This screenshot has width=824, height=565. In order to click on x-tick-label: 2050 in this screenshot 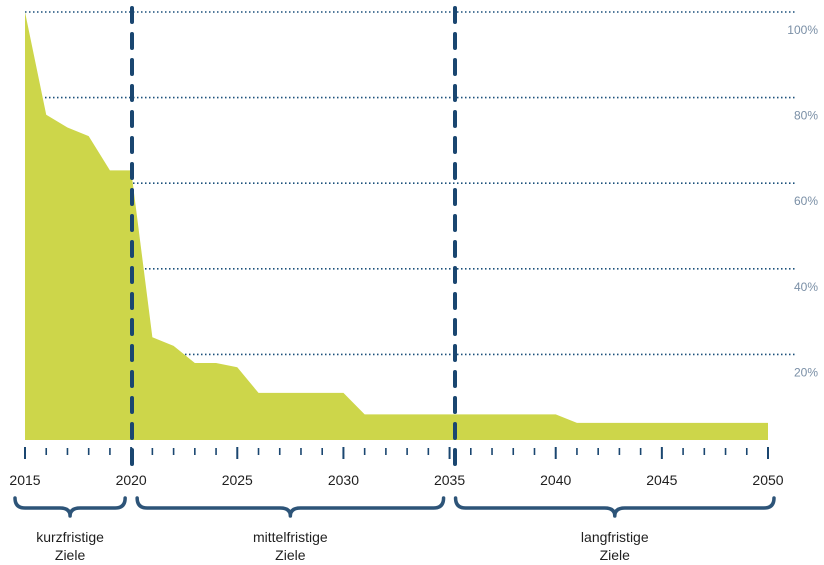, I will do `click(767, 480)`.